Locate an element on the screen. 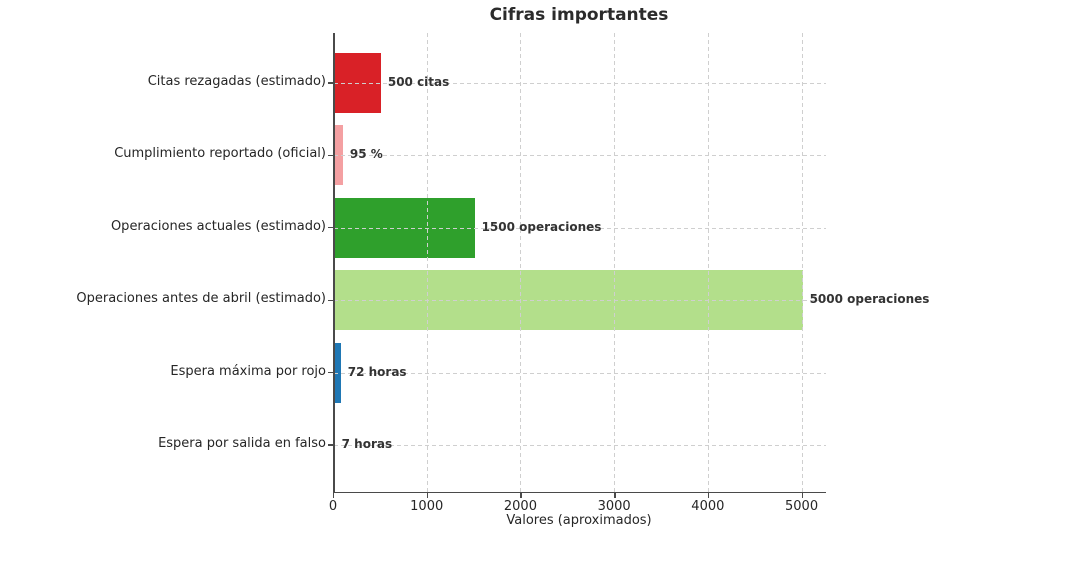 The image size is (1089, 564). x-tick-label: 3000 is located at coordinates (614, 506).